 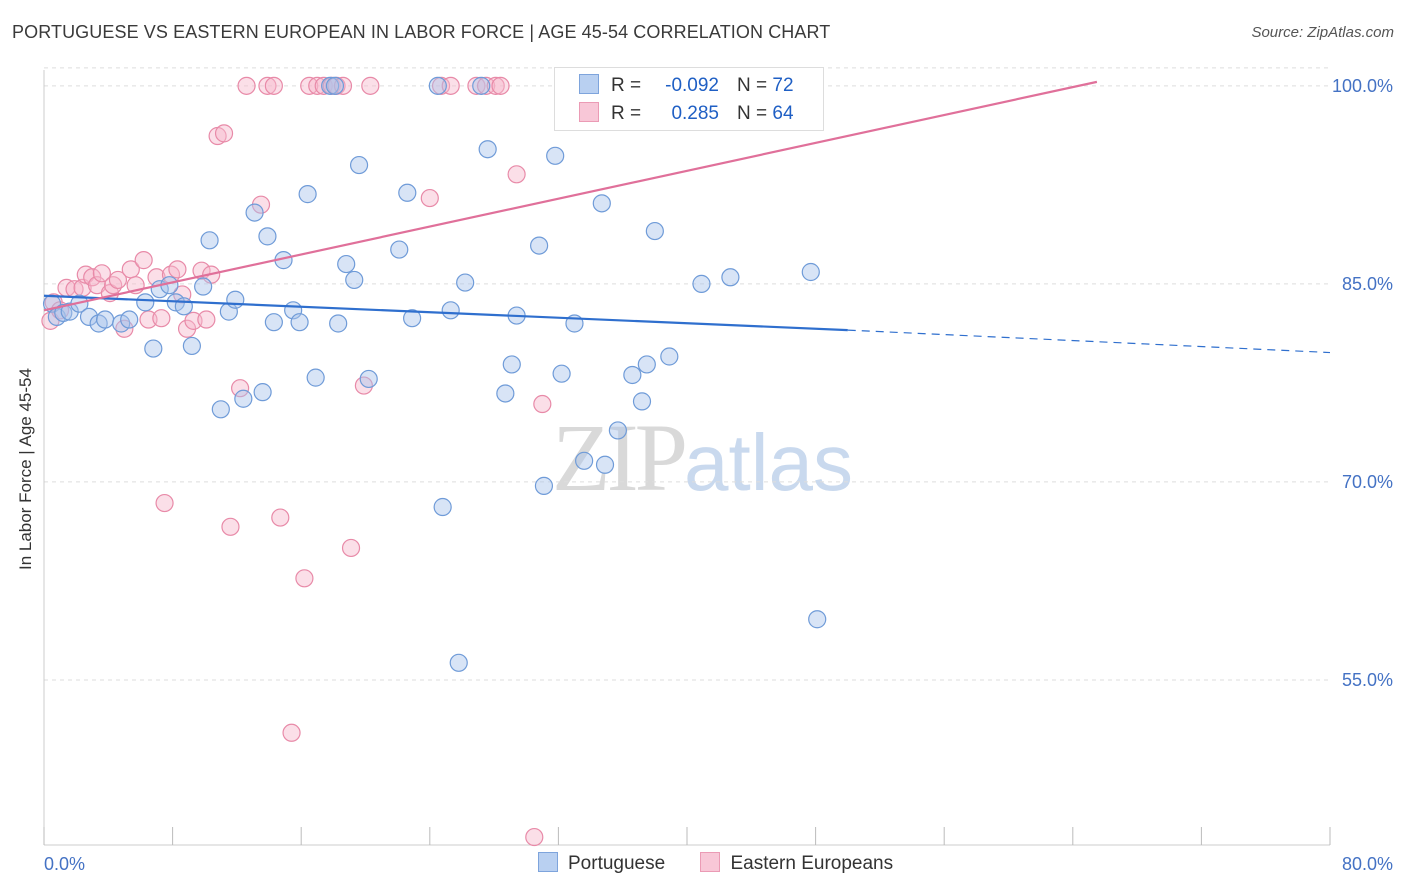 What do you see at coordinates (445, 313) in the screenshot?
I see `trend-line-portuguese` at bounding box center [445, 313].